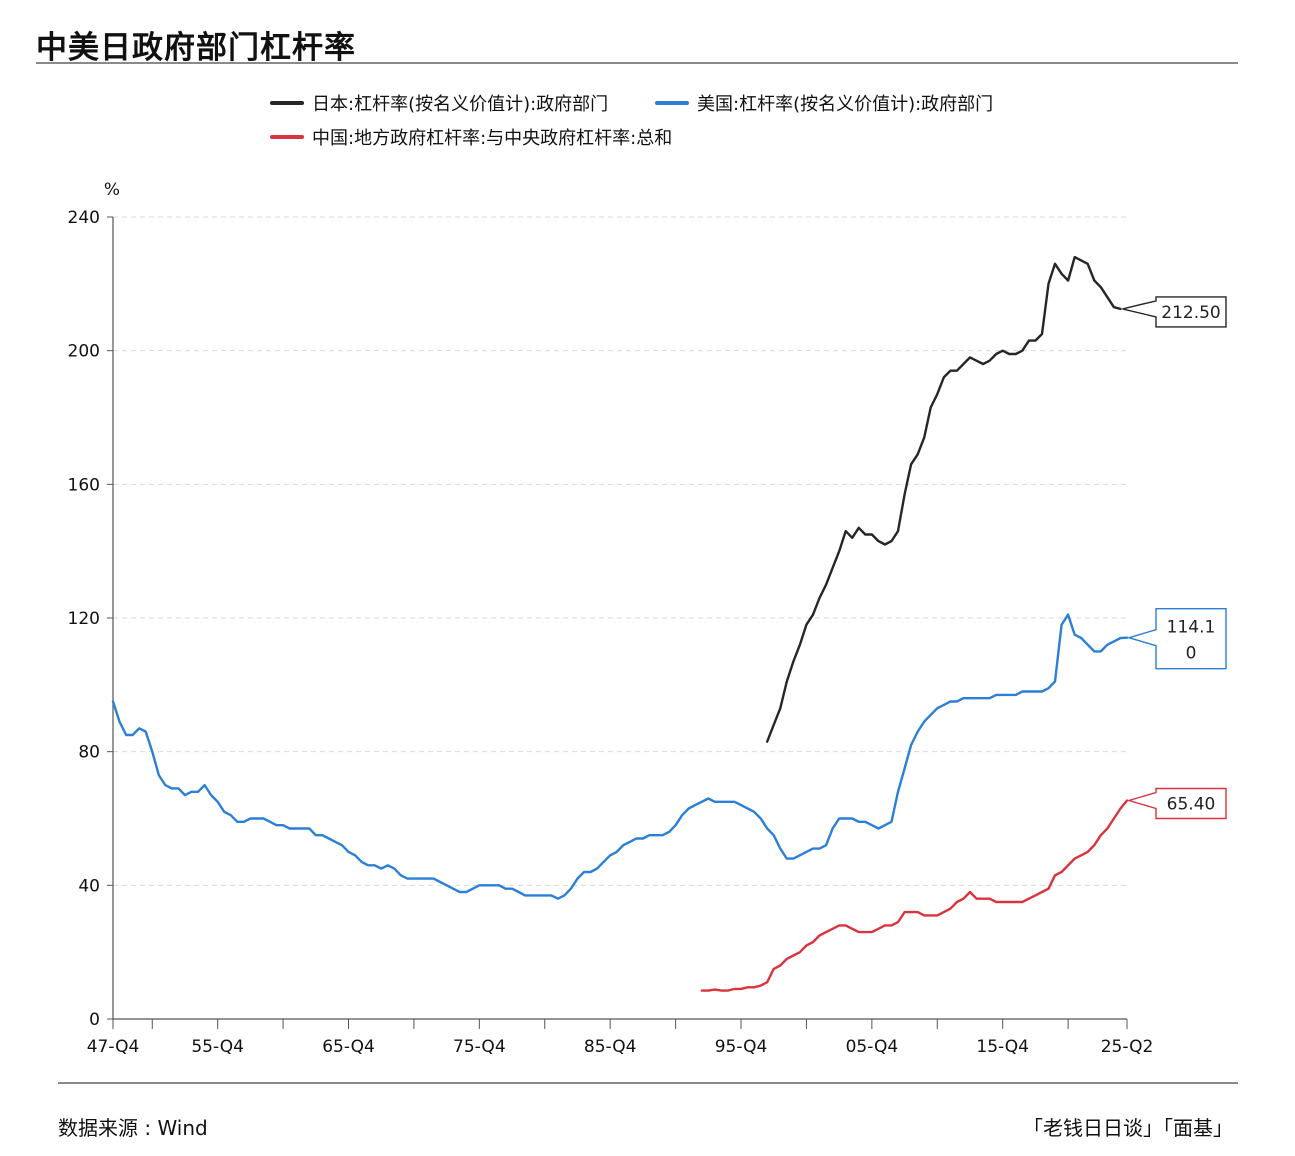 This screenshot has width=1295, height=1156. I want to click on brand-credit: 「老钱日日谈」「面基」, so click(1128, 1128).